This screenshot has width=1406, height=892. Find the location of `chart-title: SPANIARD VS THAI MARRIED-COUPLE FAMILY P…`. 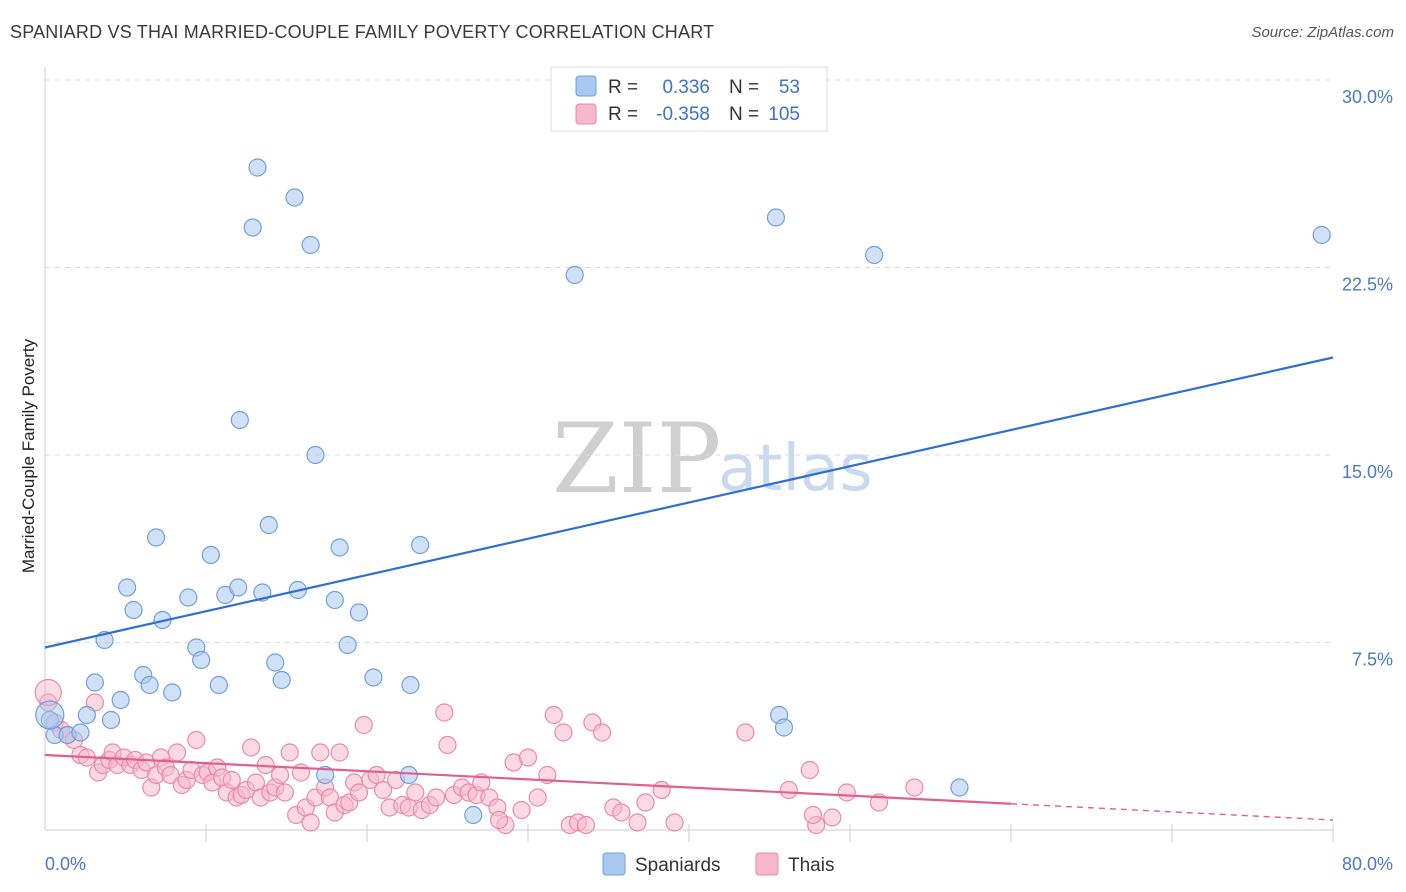

chart-title: SPANIARD VS THAI MARRIED-COUPLE FAMILY P… is located at coordinates (362, 32).